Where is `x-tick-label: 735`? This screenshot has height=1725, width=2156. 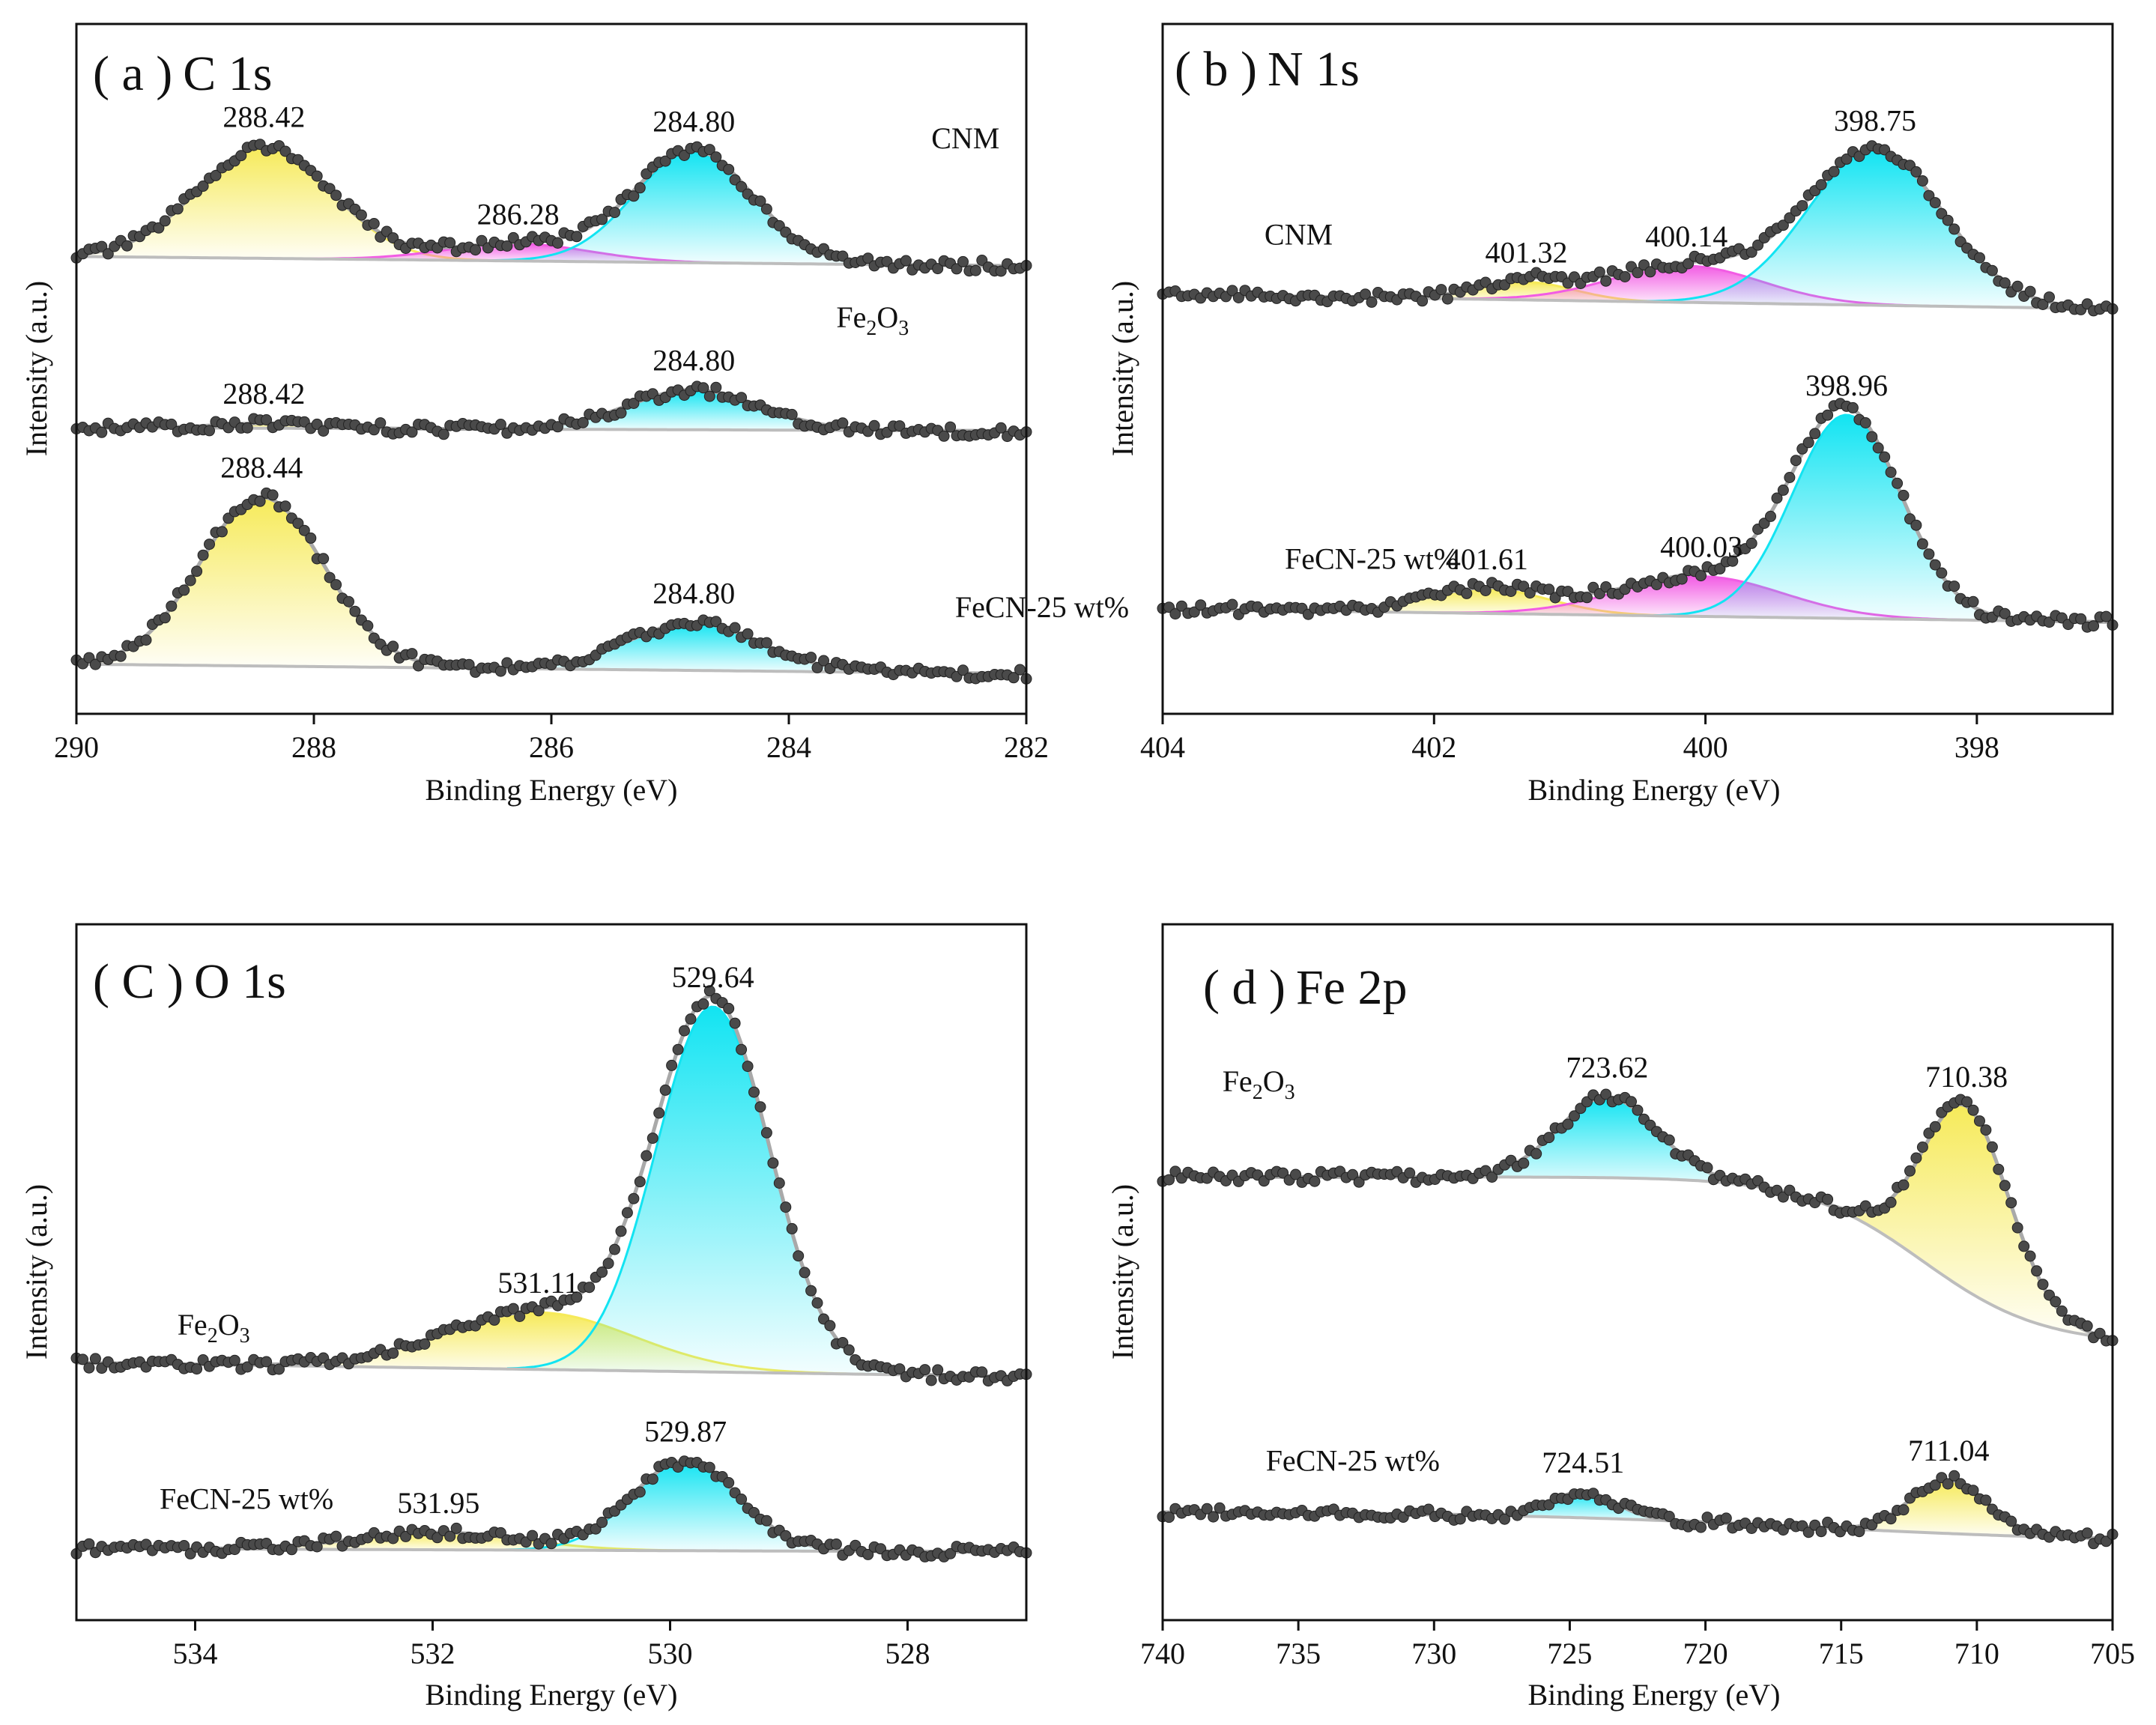 x-tick-label: 735 is located at coordinates (1298, 1653).